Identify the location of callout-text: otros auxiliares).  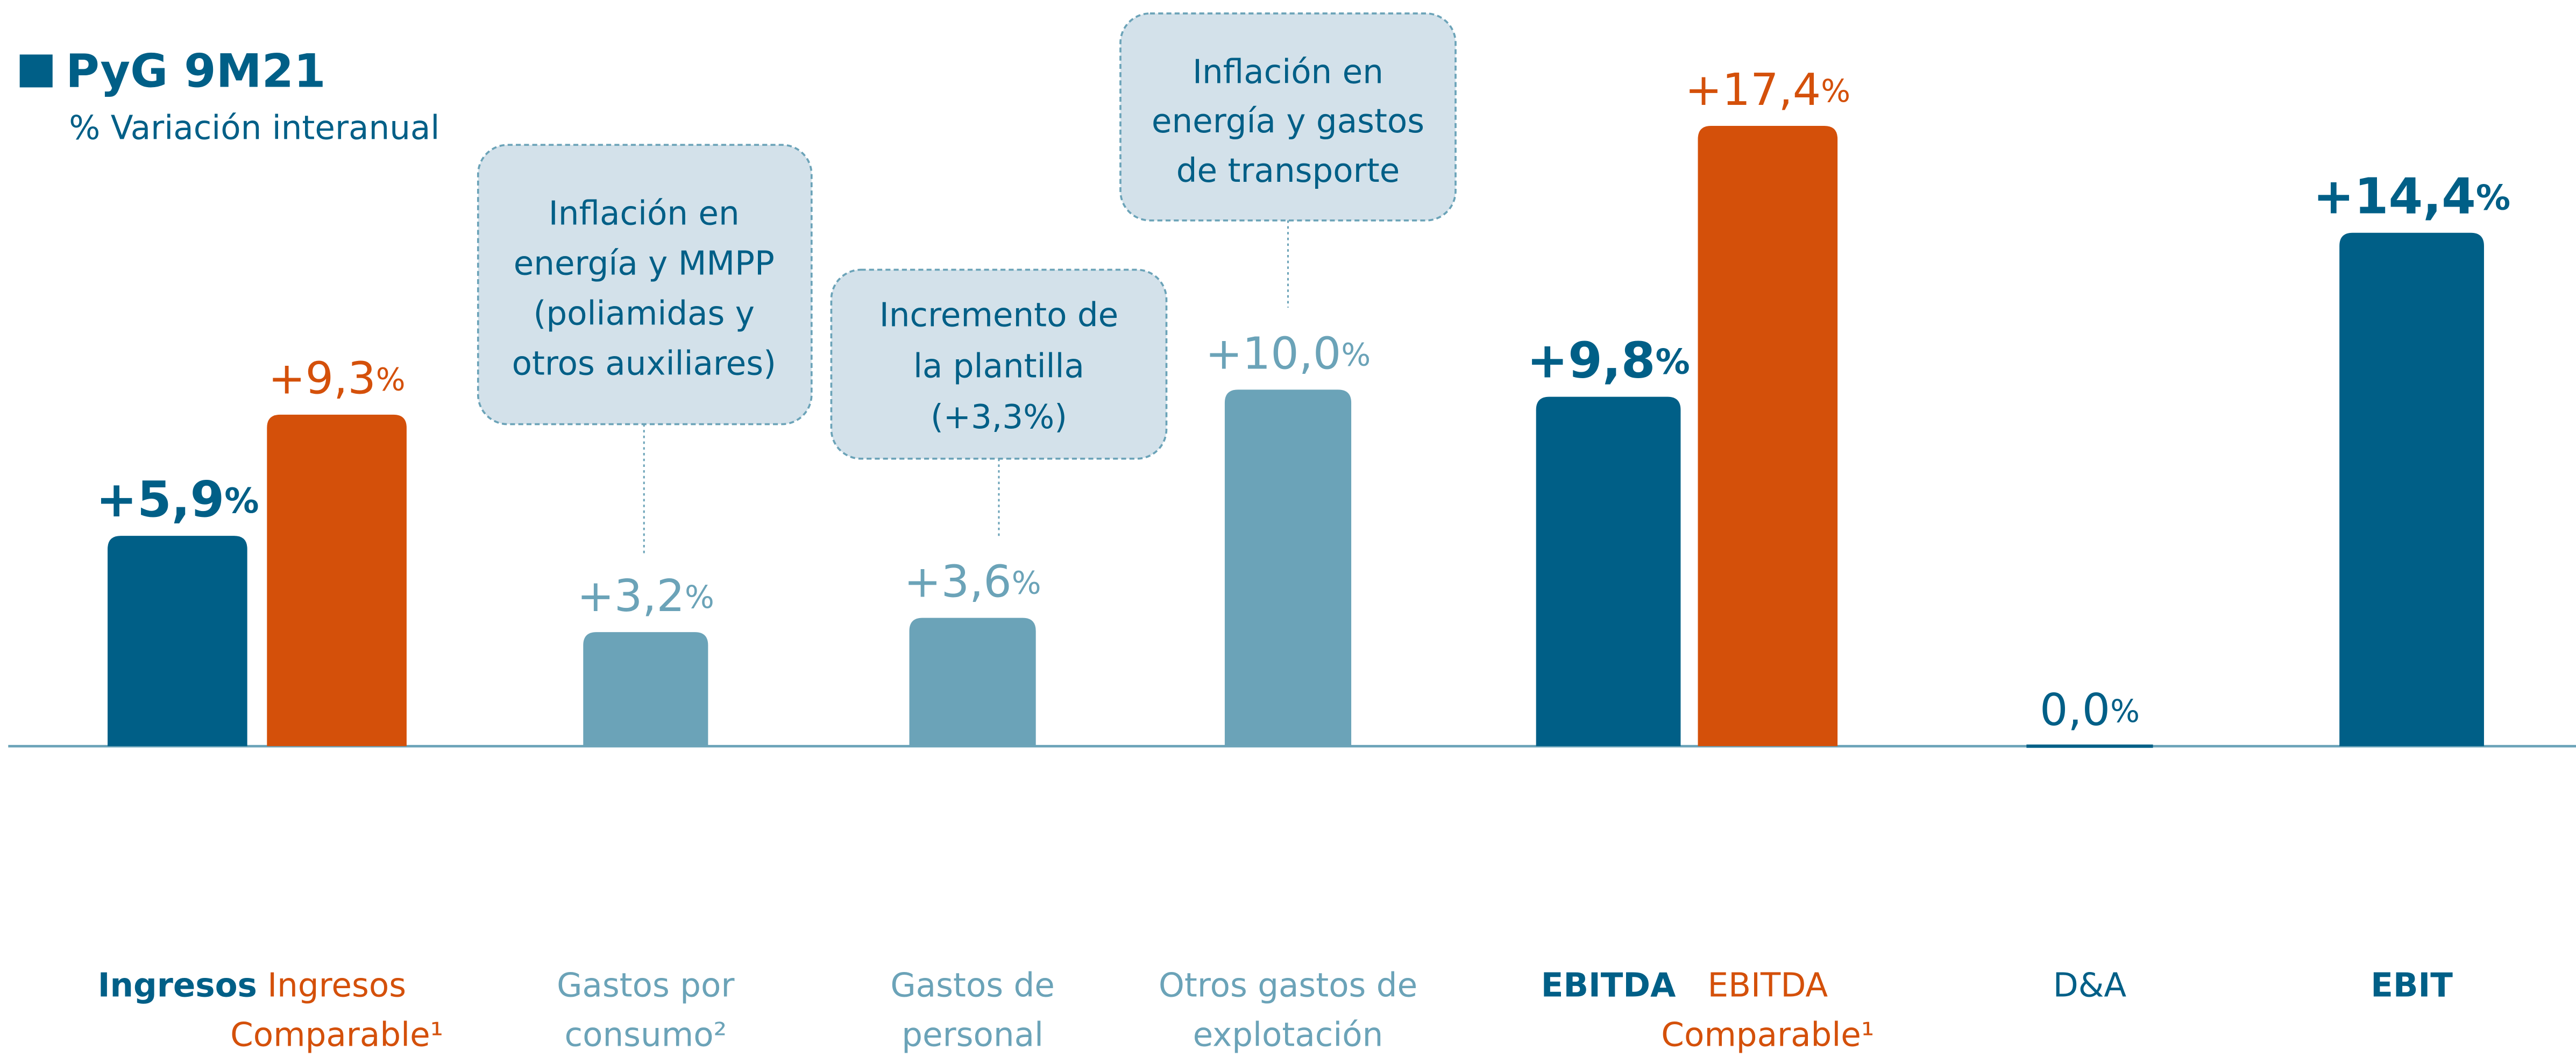
(644, 364).